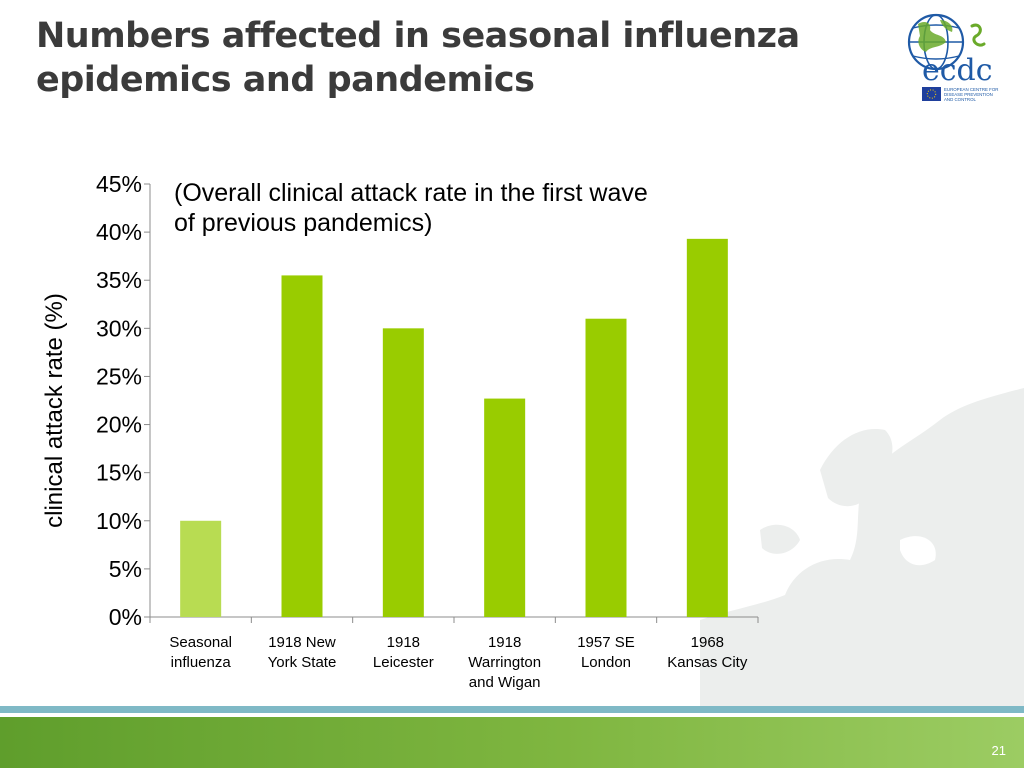  What do you see at coordinates (119, 376) in the screenshot?
I see `y-tick-label: 25%` at bounding box center [119, 376].